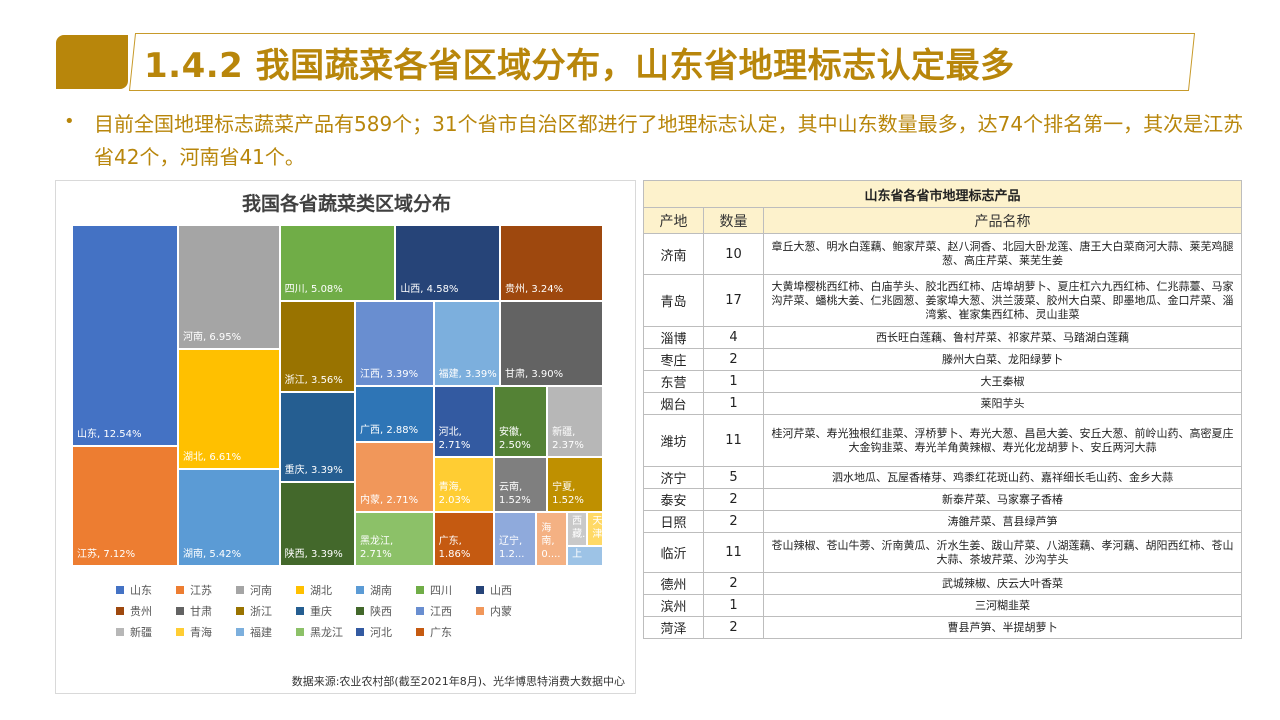 Image resolution: width=1280 pixels, height=720 pixels. Describe the element at coordinates (943, 359) in the screenshot. I see `table-row: 枣庄 2 滕州大白菜、龙阳绿萝卜` at that location.